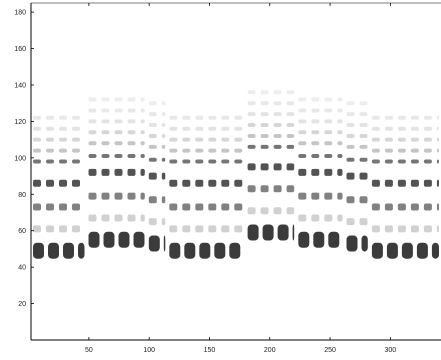 The height and width of the screenshot is (360, 441). What do you see at coordinates (330, 350) in the screenshot?
I see `x-tick-label: 250` at bounding box center [330, 350].